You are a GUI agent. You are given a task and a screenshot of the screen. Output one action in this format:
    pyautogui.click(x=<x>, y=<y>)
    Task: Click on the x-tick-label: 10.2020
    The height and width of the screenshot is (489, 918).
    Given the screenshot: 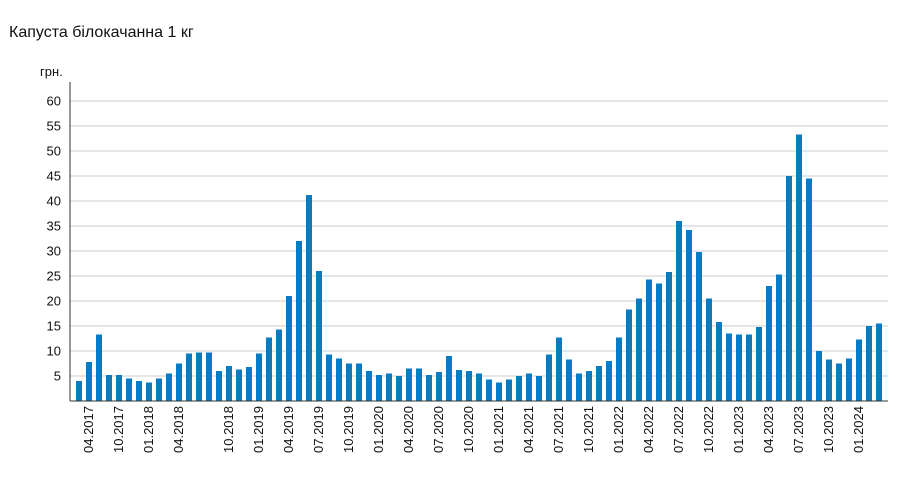 What is the action you would take?
    pyautogui.click(x=468, y=429)
    